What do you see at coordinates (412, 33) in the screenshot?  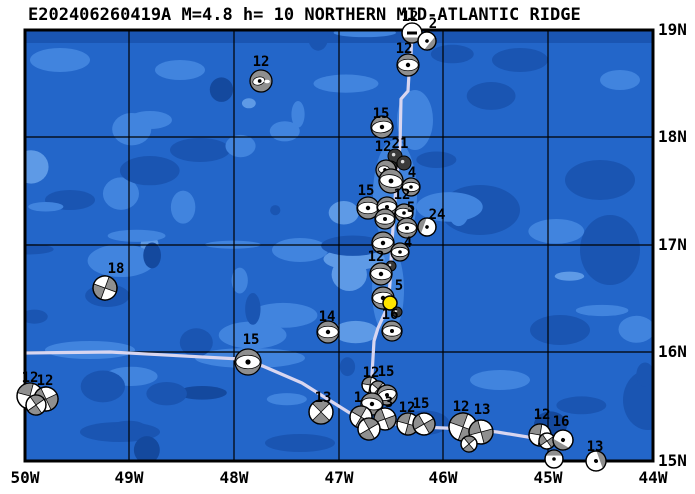 I see `focal-mechanism-bar` at bounding box center [412, 33].